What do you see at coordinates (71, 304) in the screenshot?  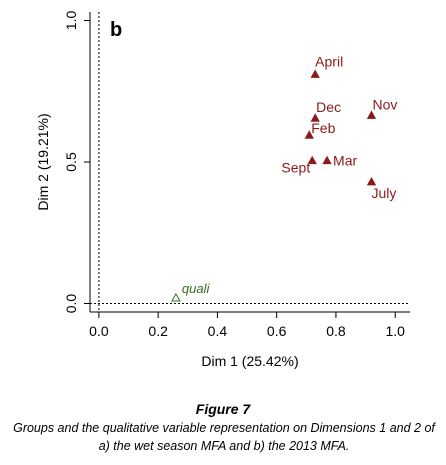 I see `y-tick-label: 0.0` at bounding box center [71, 304].